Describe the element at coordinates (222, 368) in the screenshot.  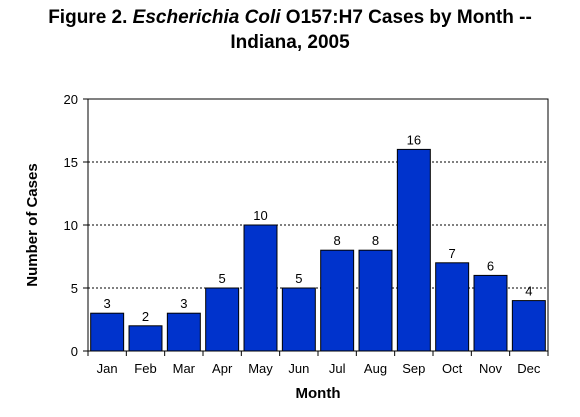
I see `x-tick-label-apr: Apr` at that location.